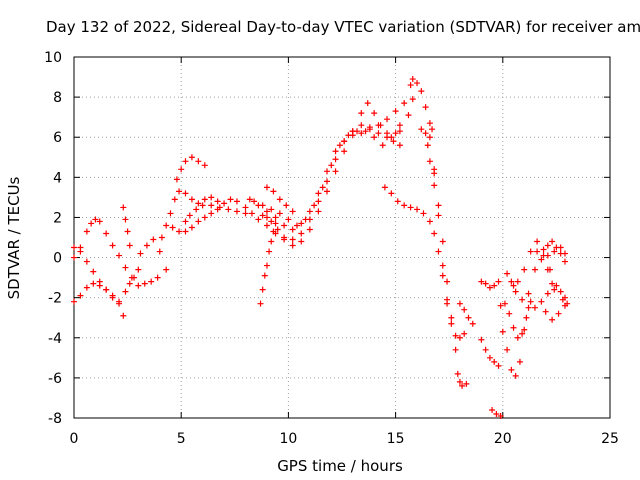  Describe the element at coordinates (14, 237) in the screenshot. I see `y-axis-label: SDTVAR / TECUs` at that location.